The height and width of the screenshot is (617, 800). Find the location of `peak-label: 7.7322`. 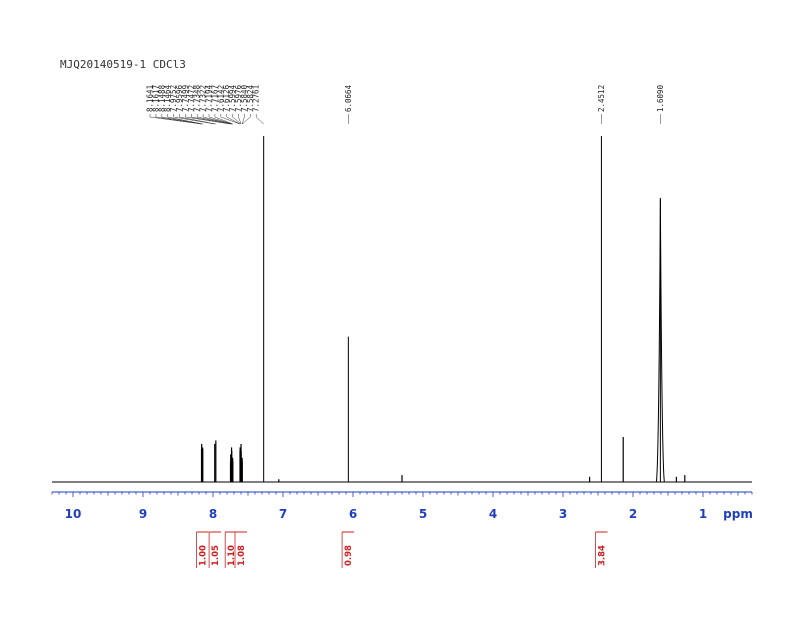

peak-label: 7.7322 is located at coordinates (203, 98).